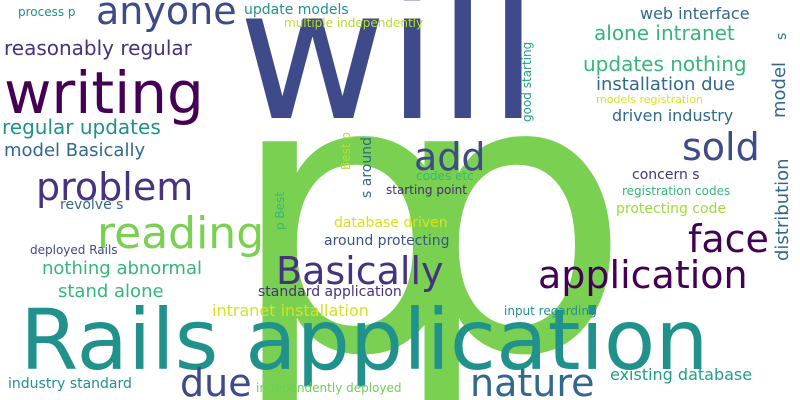  I want to click on word-writing: writing, so click(104, 93).